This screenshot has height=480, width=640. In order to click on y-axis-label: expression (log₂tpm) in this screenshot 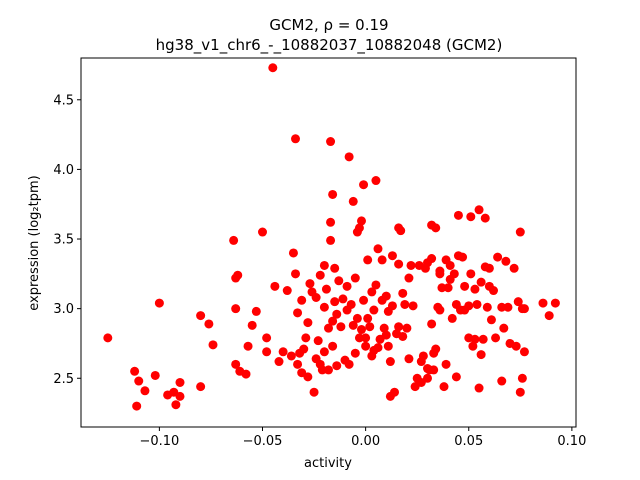, I will do `click(34, 242)`.